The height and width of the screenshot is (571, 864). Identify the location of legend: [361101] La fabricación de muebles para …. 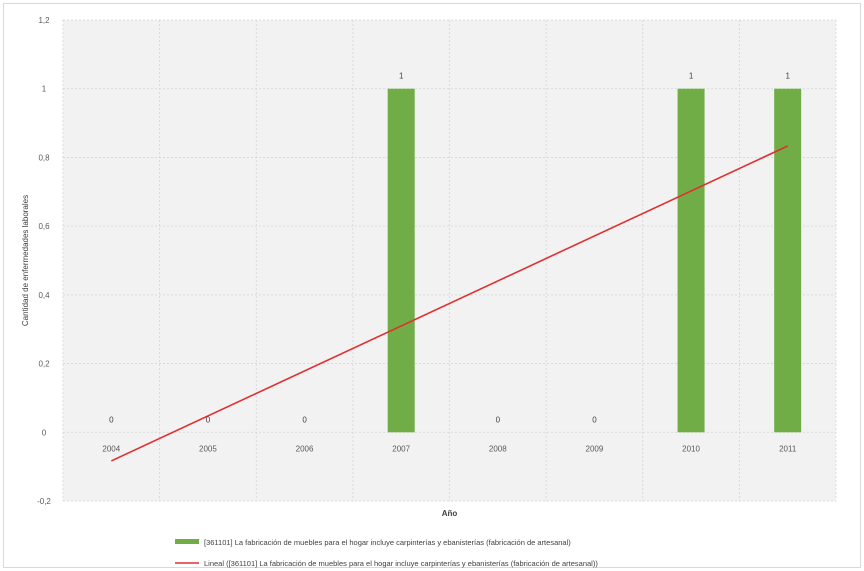
(386, 553).